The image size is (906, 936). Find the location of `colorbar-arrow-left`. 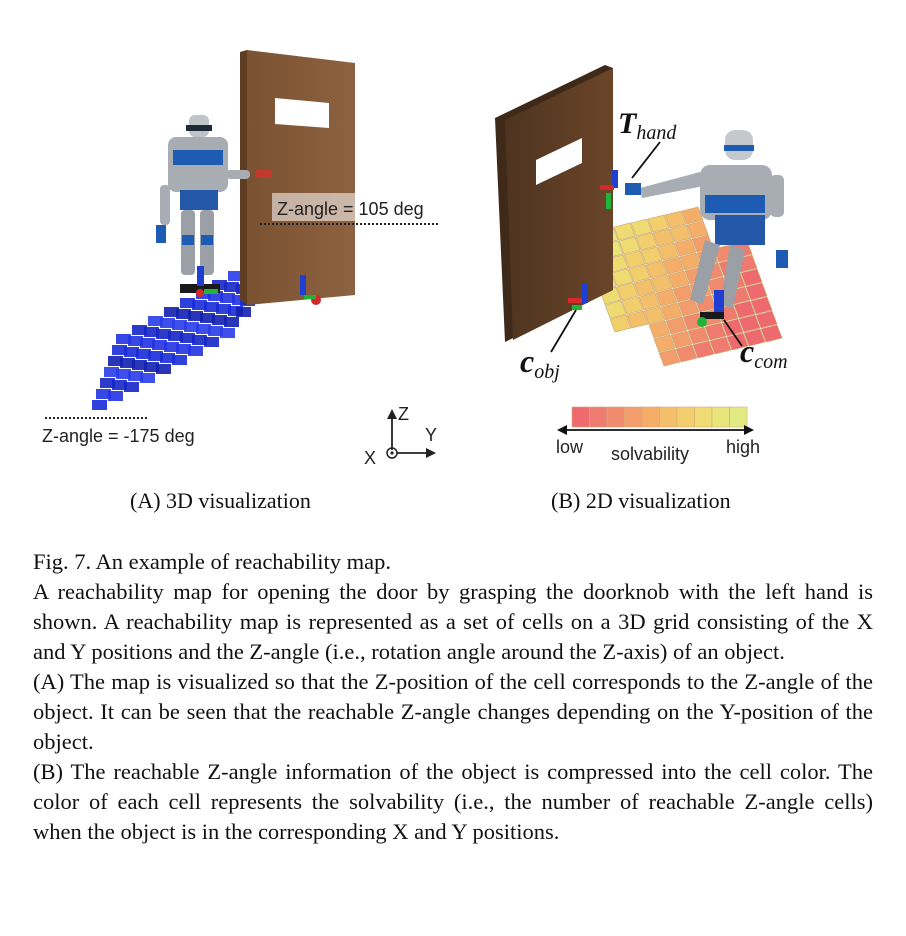

colorbar-arrow-left is located at coordinates (562, 430).